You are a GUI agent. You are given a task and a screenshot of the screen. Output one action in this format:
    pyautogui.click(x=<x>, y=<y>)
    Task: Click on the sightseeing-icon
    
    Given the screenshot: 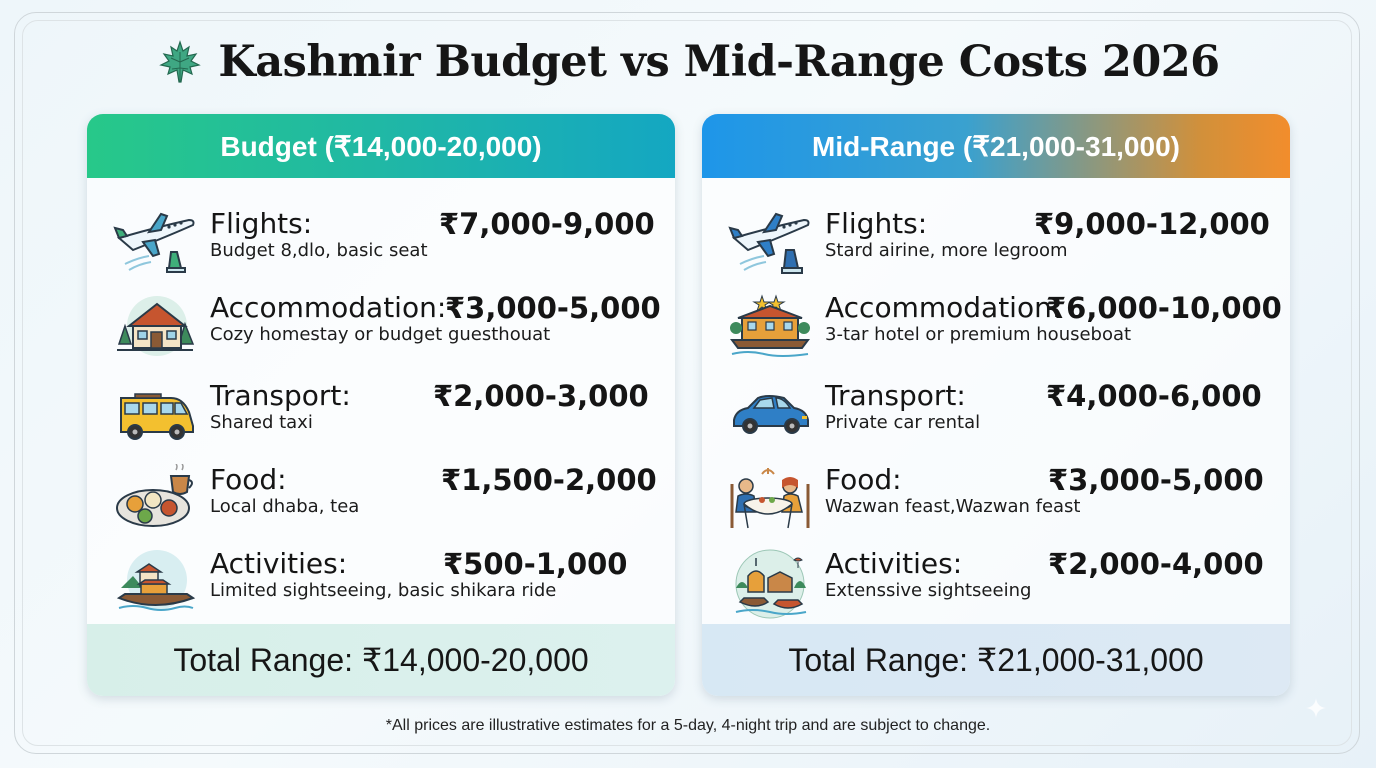 What is the action you would take?
    pyautogui.click(x=771, y=584)
    